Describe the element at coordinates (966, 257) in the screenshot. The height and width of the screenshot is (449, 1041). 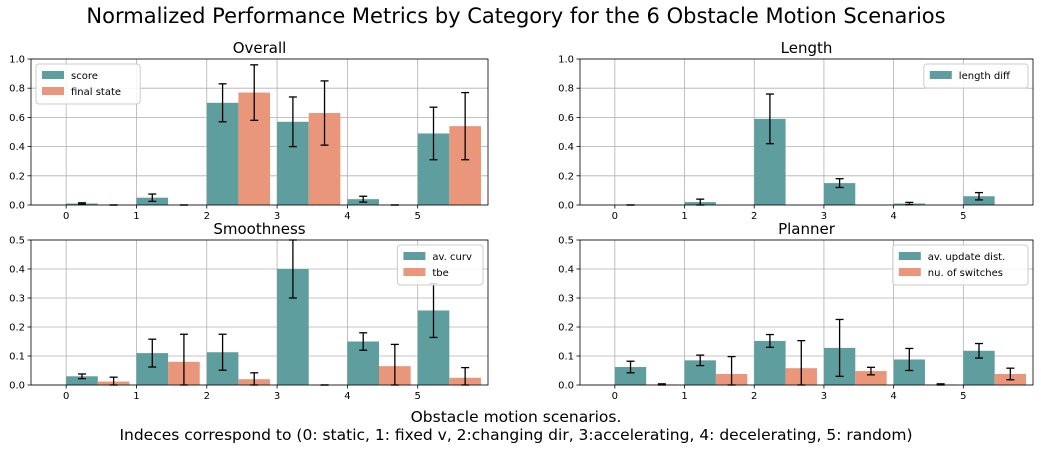
I see `legend-label: av. update dist.` at that location.